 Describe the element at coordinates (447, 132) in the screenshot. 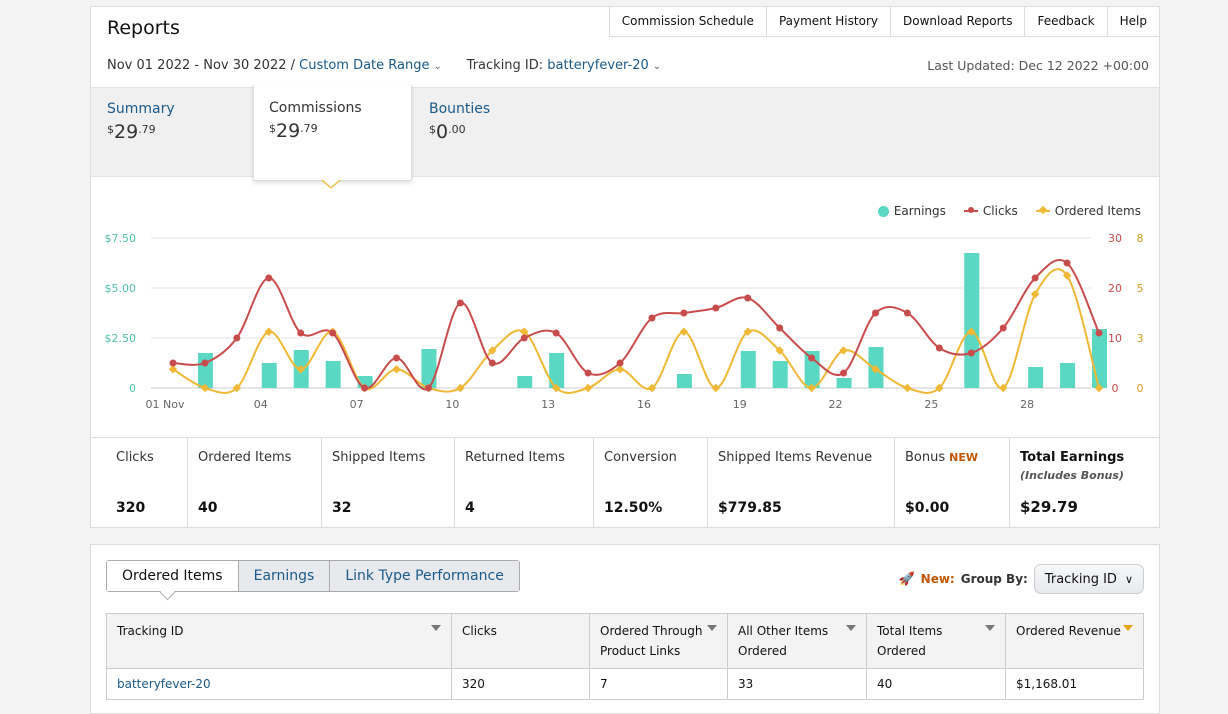

I see `tab-bounties-amount: $0.00` at that location.